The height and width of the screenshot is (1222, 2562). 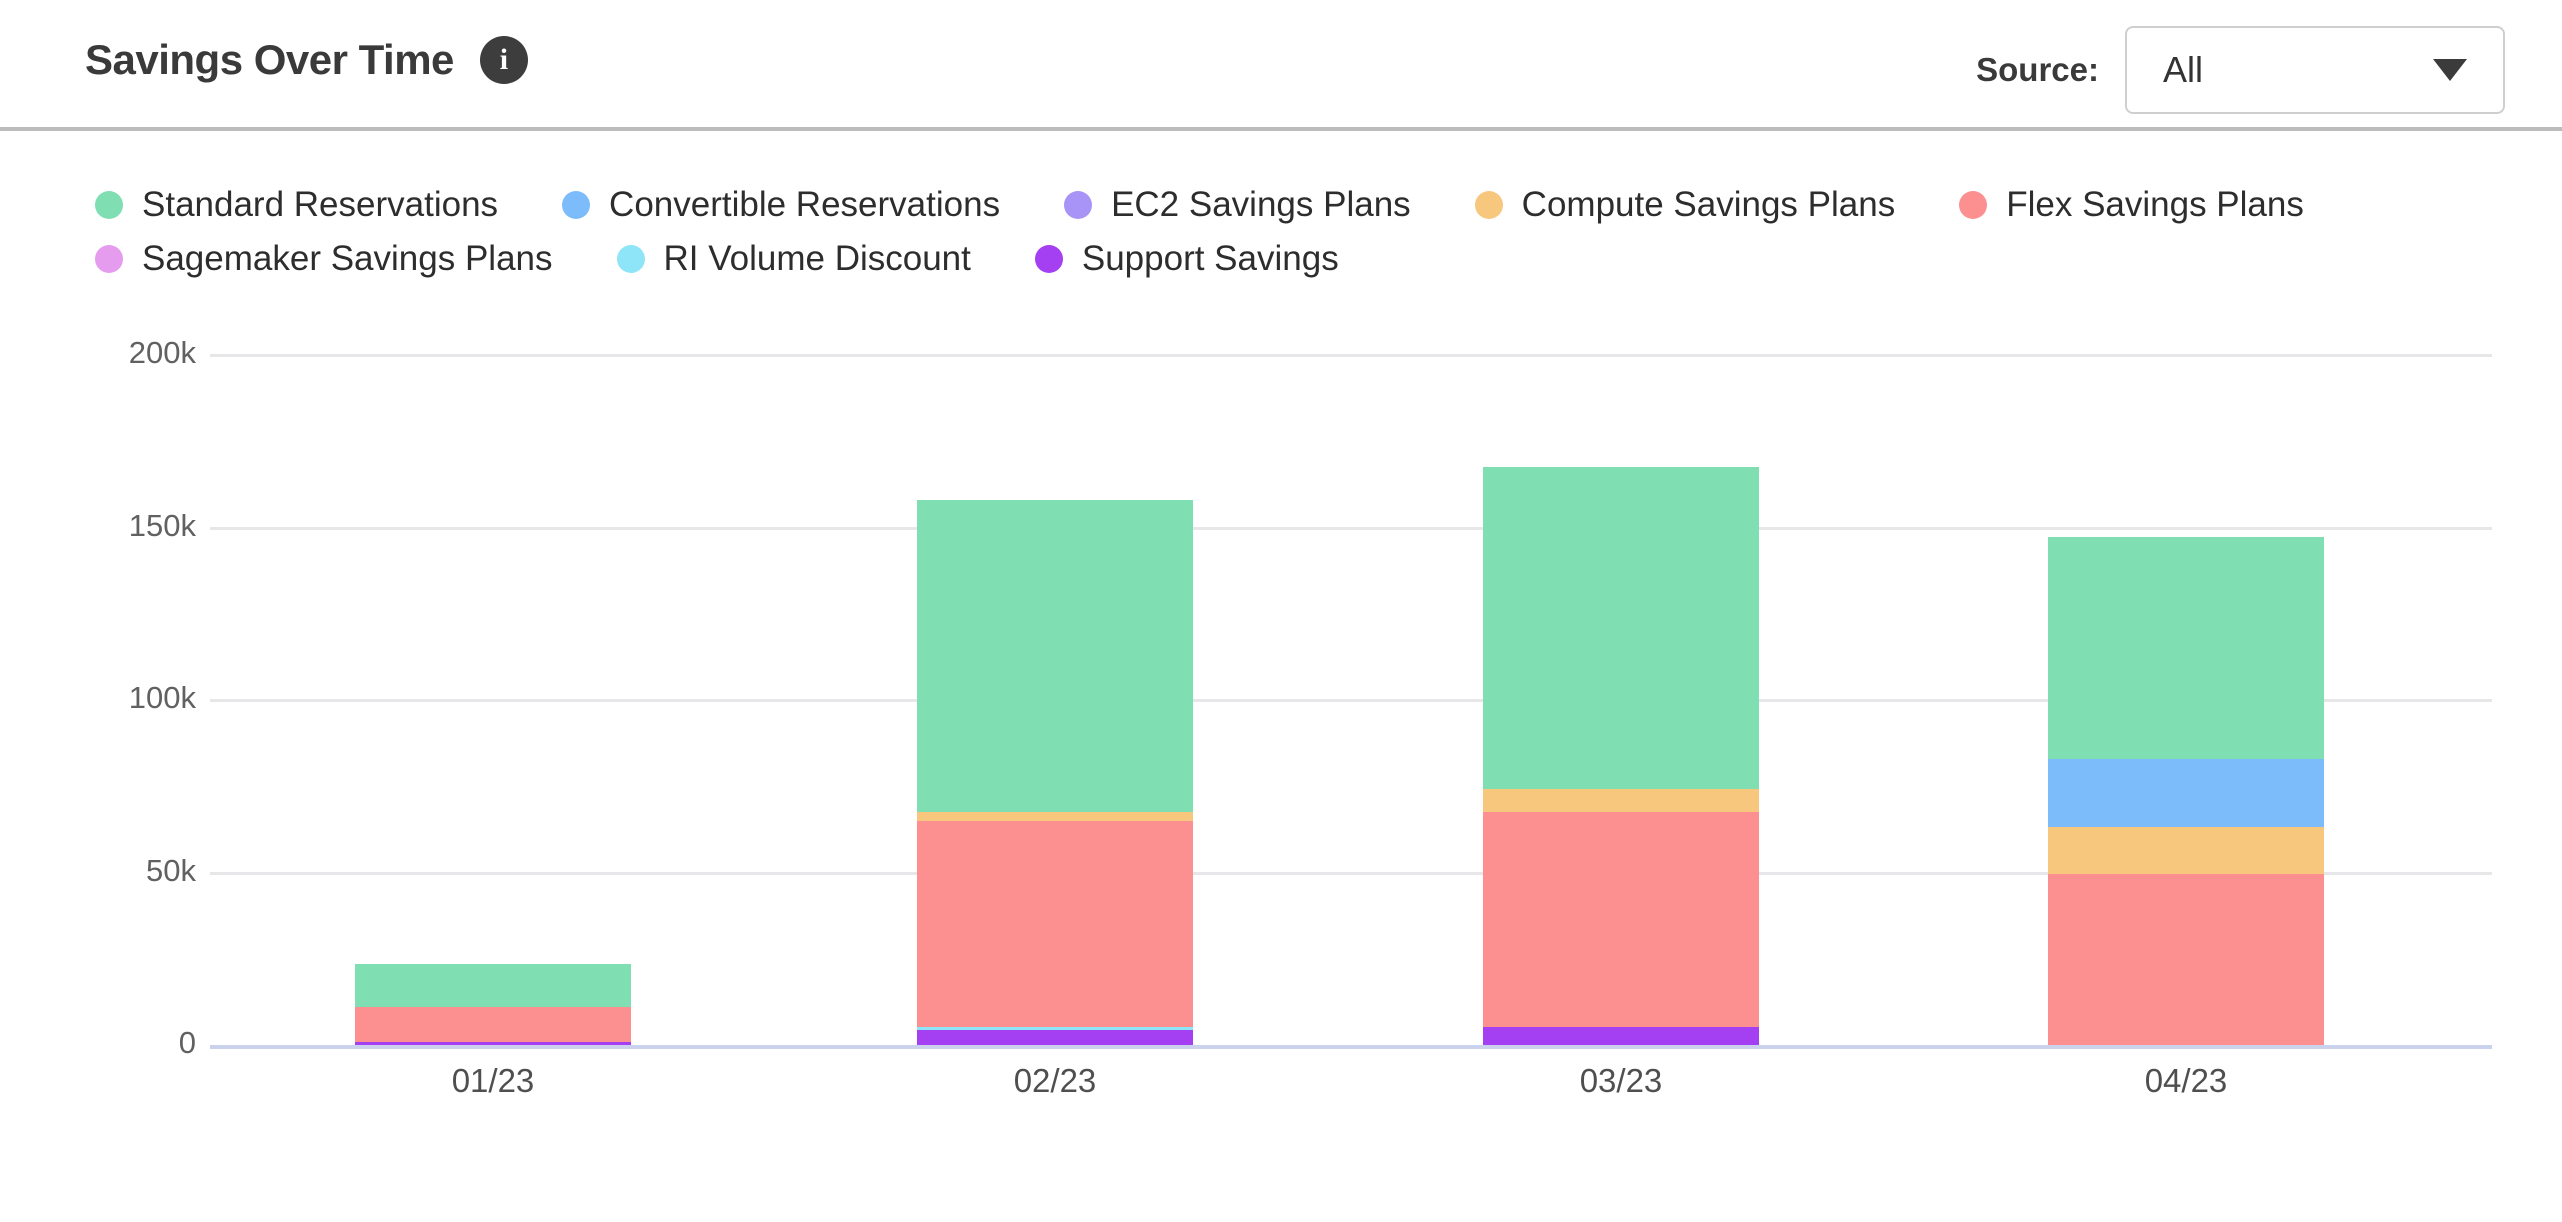 I want to click on legend-item-label: Sagemaker Savings Plans, so click(x=347, y=258).